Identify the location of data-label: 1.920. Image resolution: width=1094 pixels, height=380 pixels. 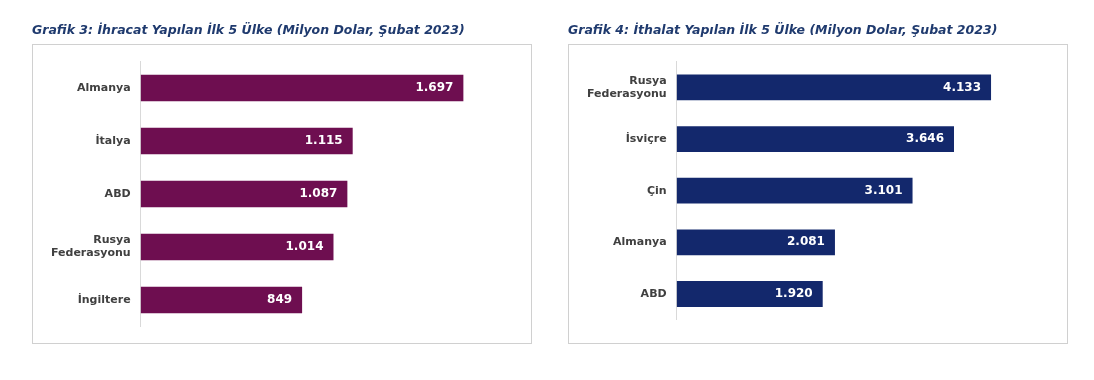
(793, 293).